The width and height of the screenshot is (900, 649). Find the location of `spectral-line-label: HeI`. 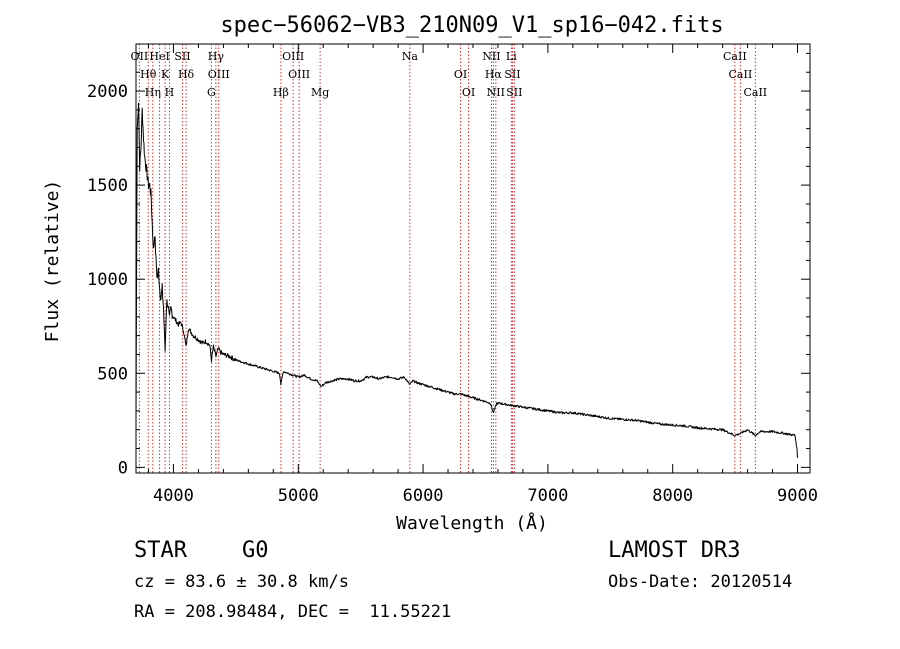

spectral-line-label: HeI is located at coordinates (159, 56).